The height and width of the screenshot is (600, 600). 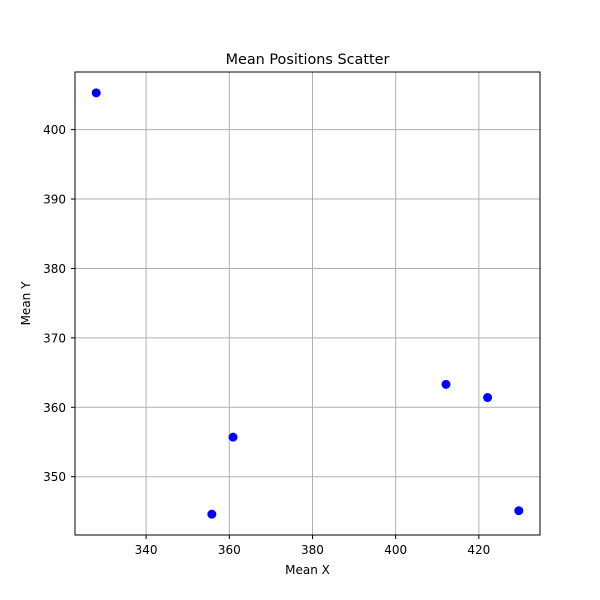 I want to click on x-tick-label: 420, so click(x=478, y=550).